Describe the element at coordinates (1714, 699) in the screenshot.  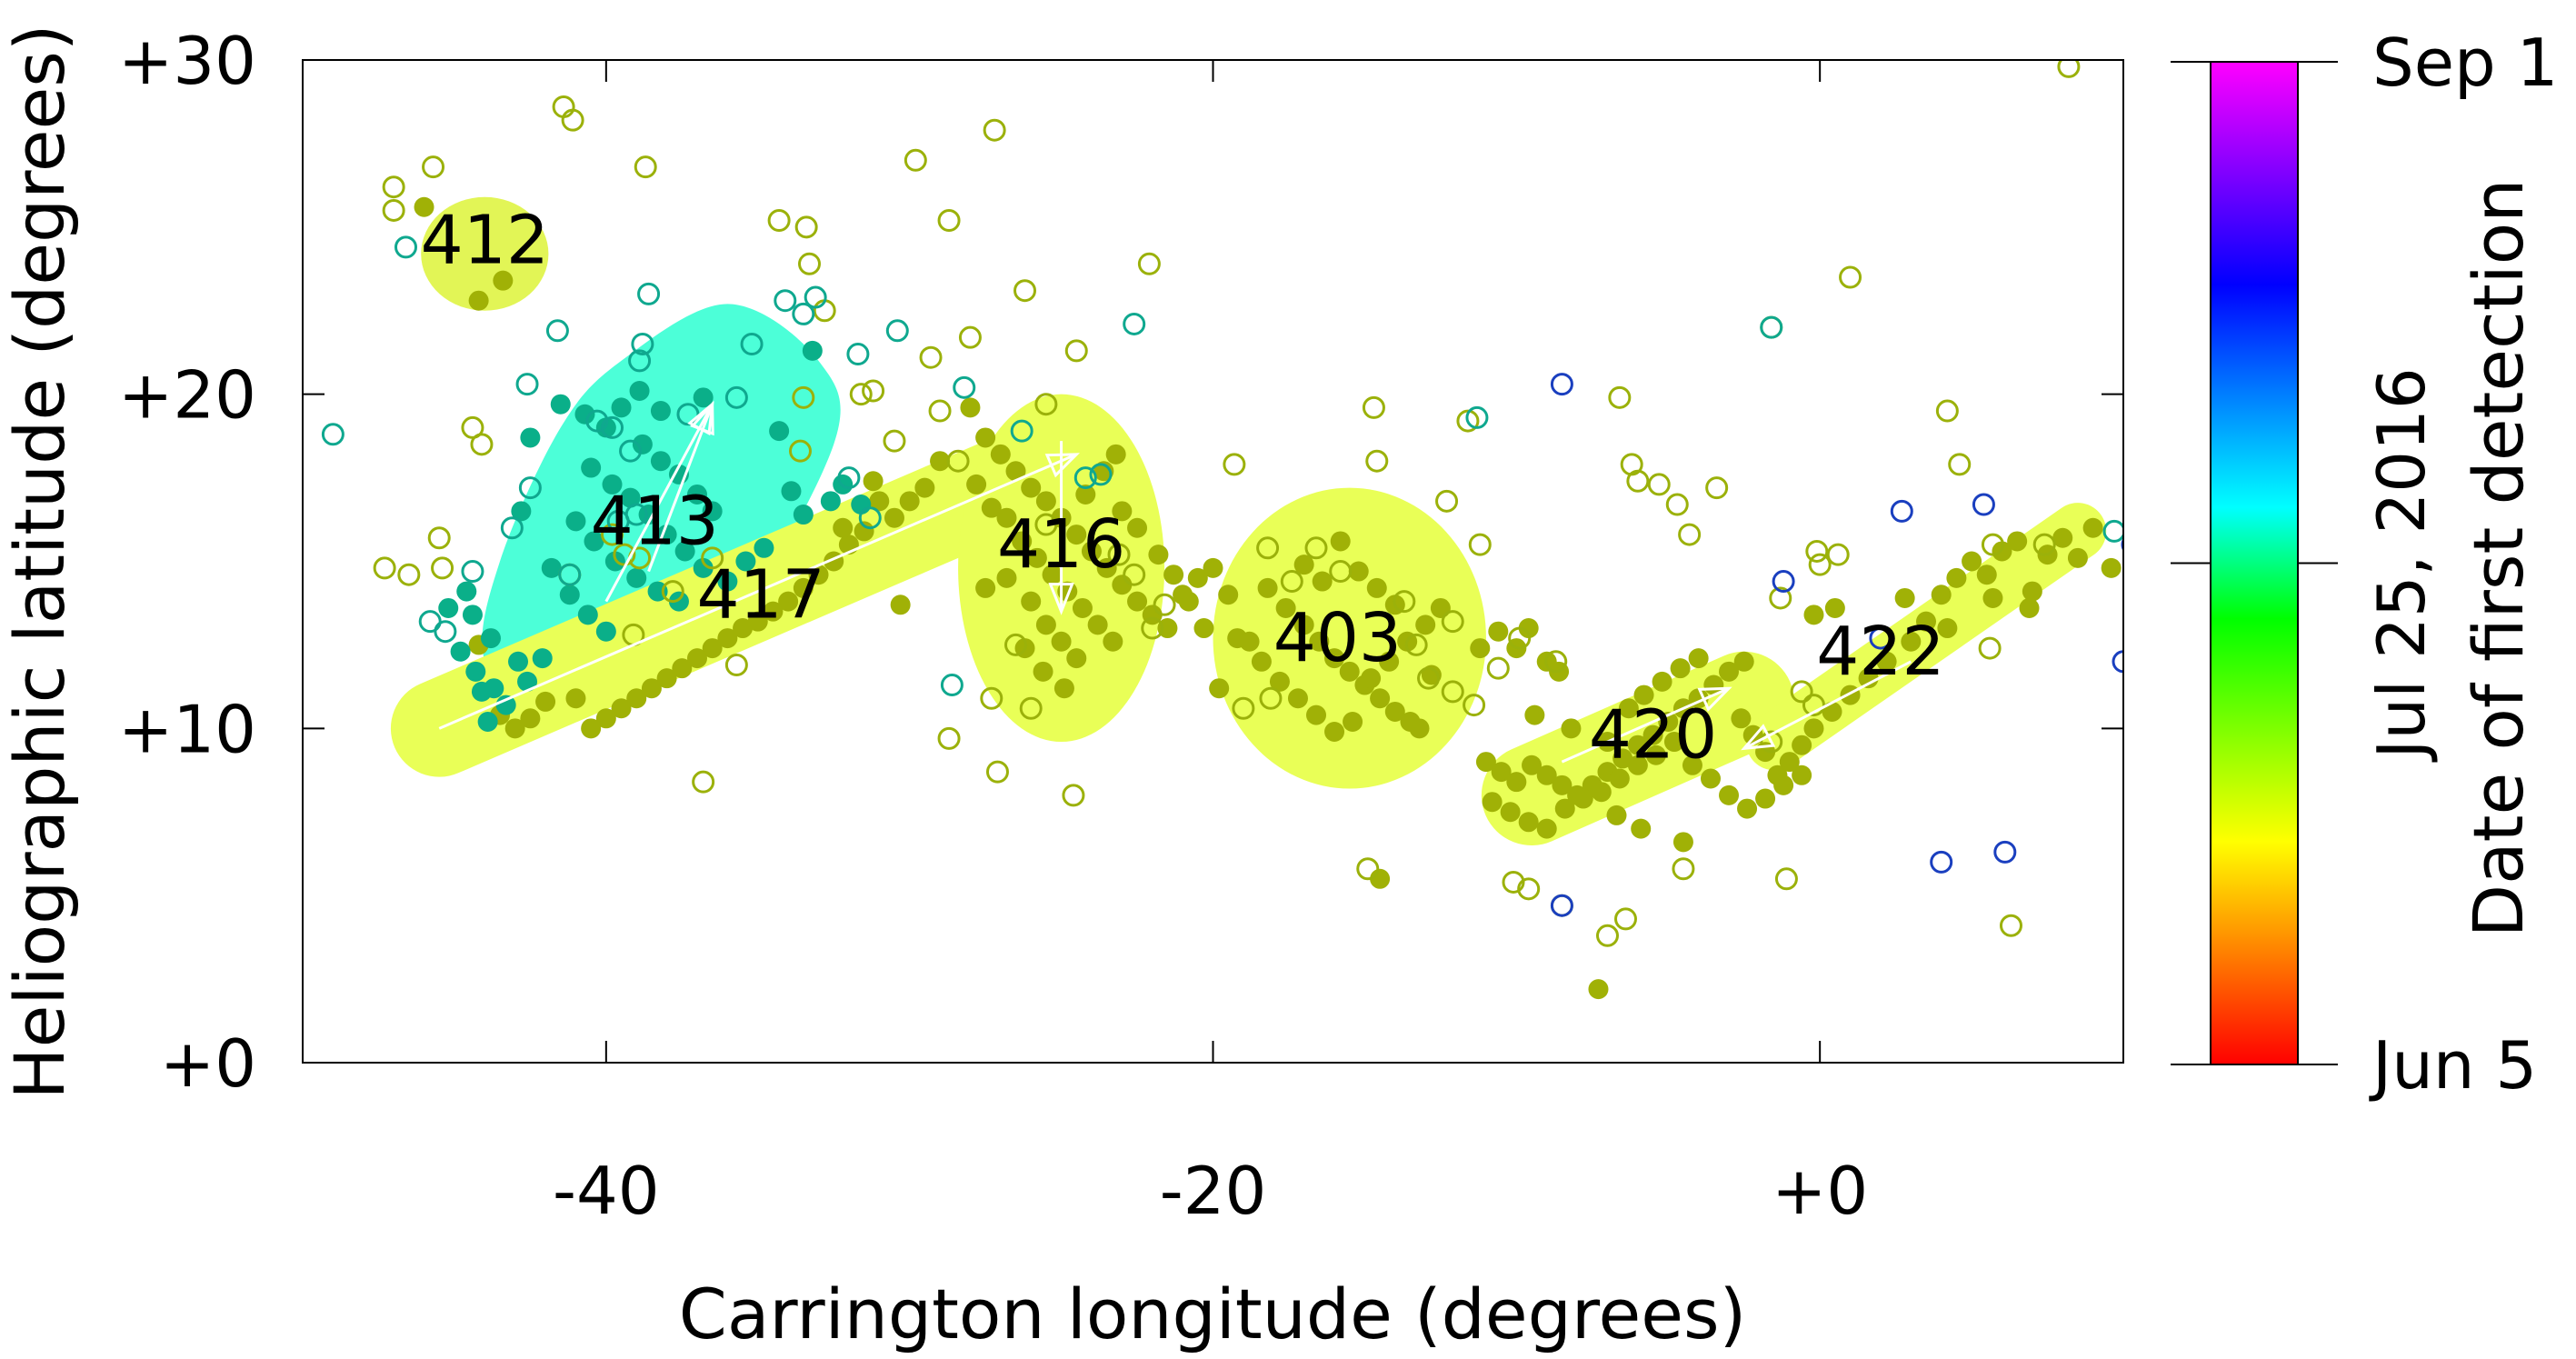
I see `drift-arrow-head` at that location.